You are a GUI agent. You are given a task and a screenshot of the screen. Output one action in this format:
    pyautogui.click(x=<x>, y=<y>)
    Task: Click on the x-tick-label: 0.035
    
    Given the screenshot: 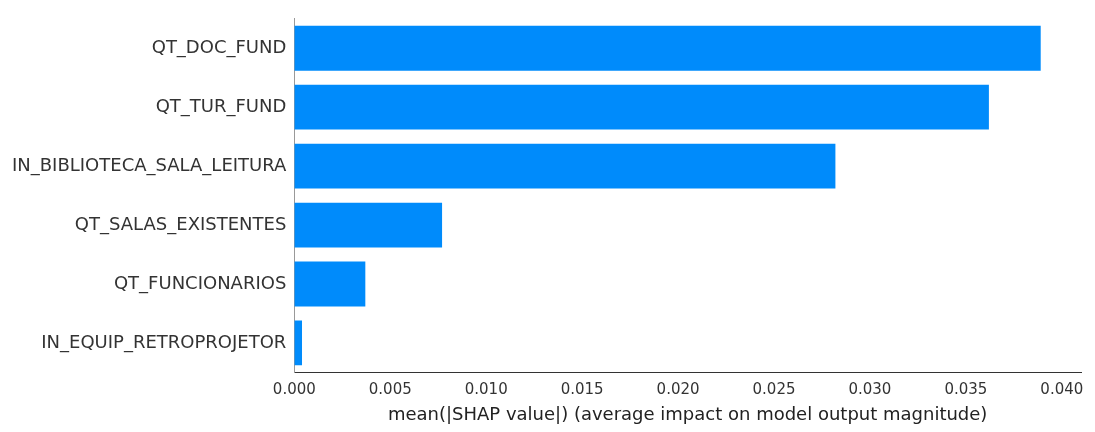 What is the action you would take?
    pyautogui.click(x=966, y=389)
    